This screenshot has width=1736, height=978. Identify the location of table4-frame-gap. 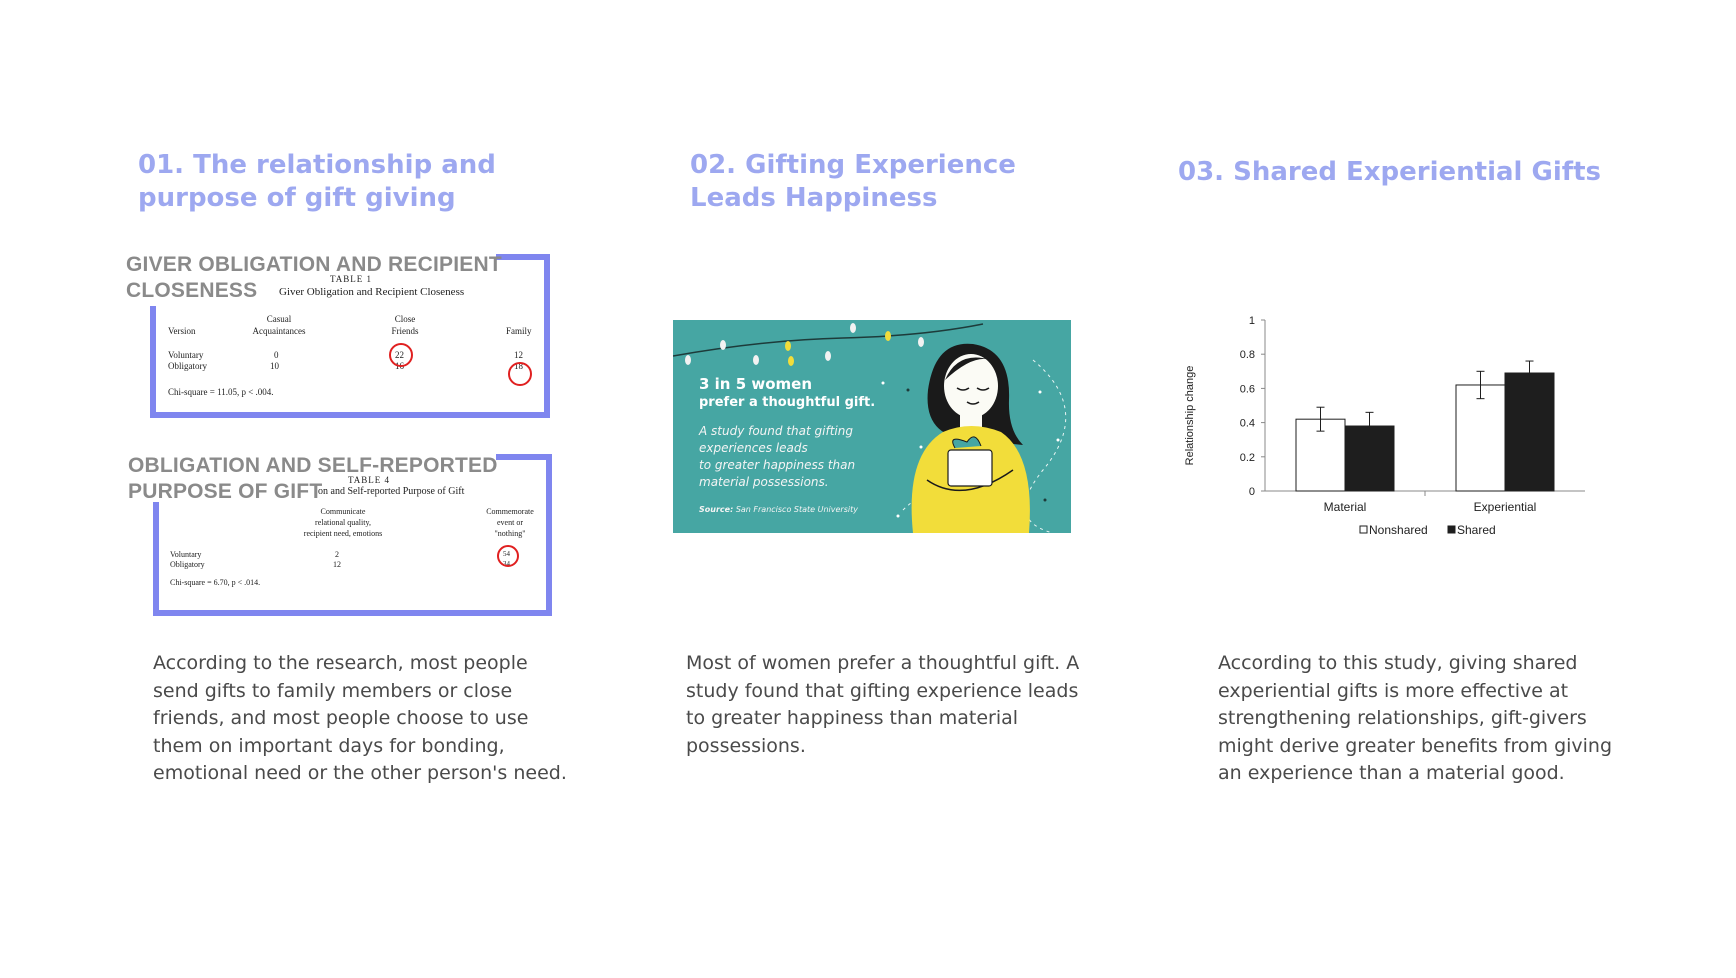
(312, 476).